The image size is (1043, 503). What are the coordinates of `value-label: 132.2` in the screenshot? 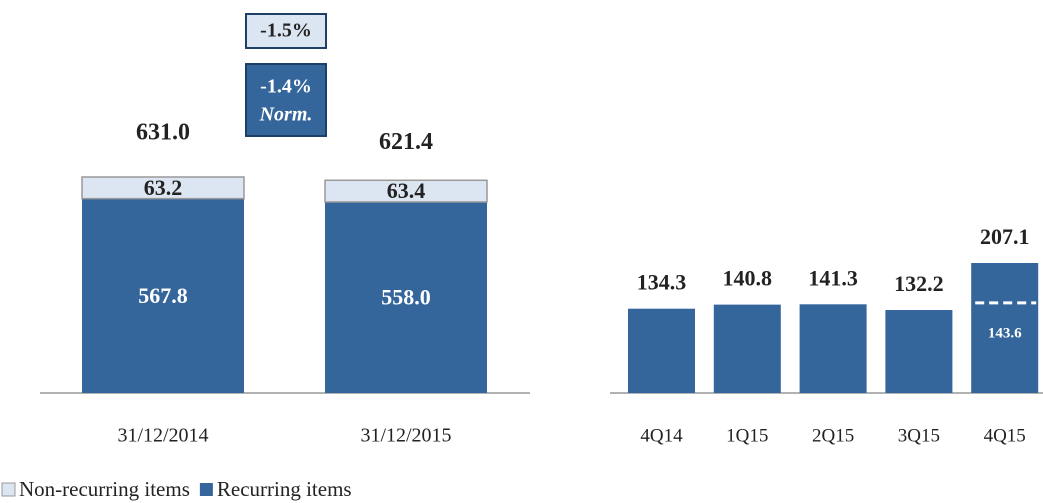 It's located at (919, 283).